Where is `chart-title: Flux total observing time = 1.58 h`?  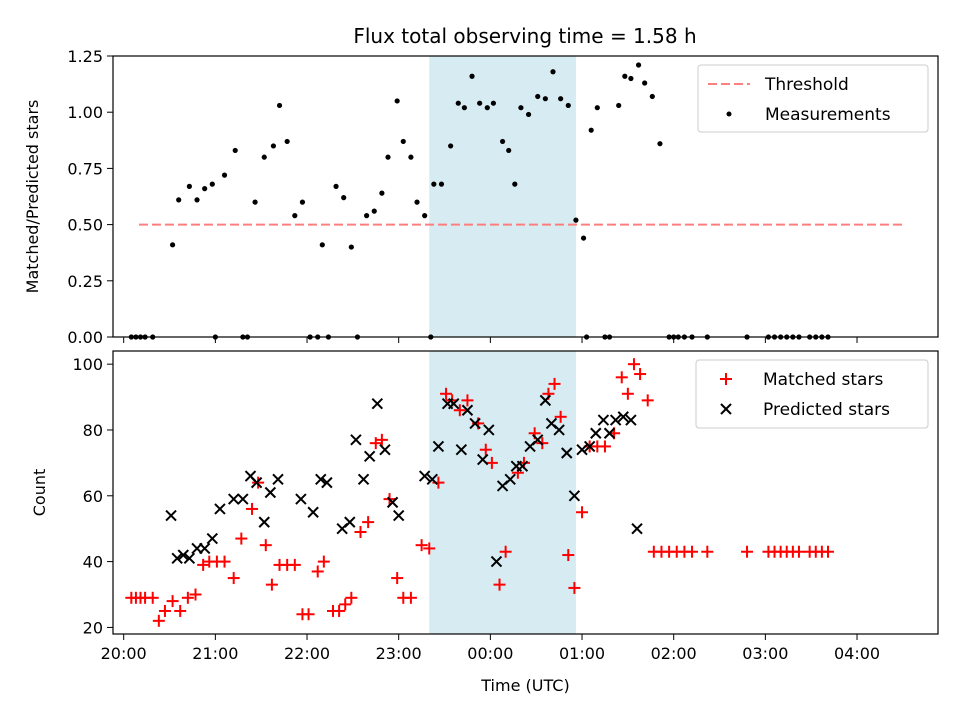 chart-title: Flux total observing time = 1.58 h is located at coordinates (524, 36).